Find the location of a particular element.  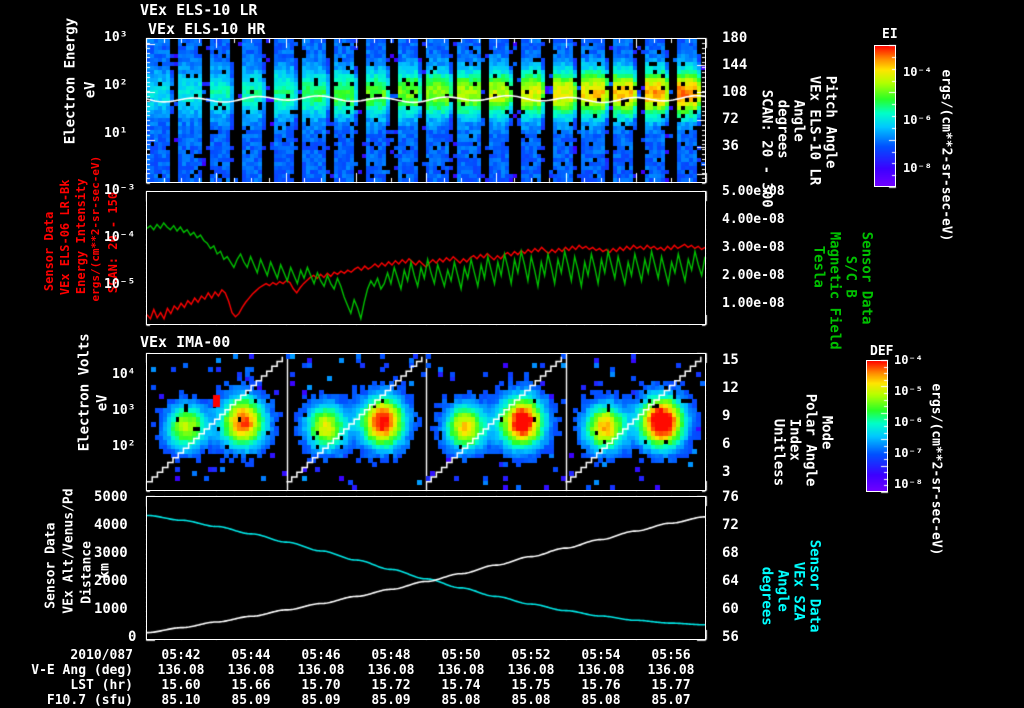

panel1-right-tick-2: 108 is located at coordinates (735, 92).